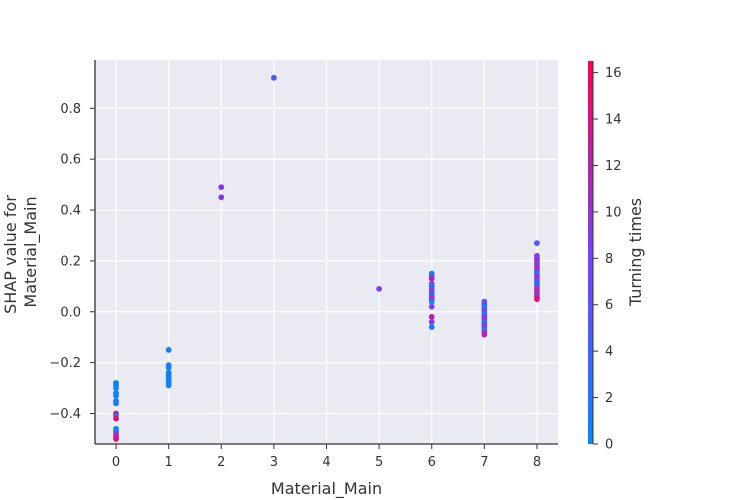 Image resolution: width=750 pixels, height=500 pixels. I want to click on colorbar-tick-label: 16, so click(613, 73).